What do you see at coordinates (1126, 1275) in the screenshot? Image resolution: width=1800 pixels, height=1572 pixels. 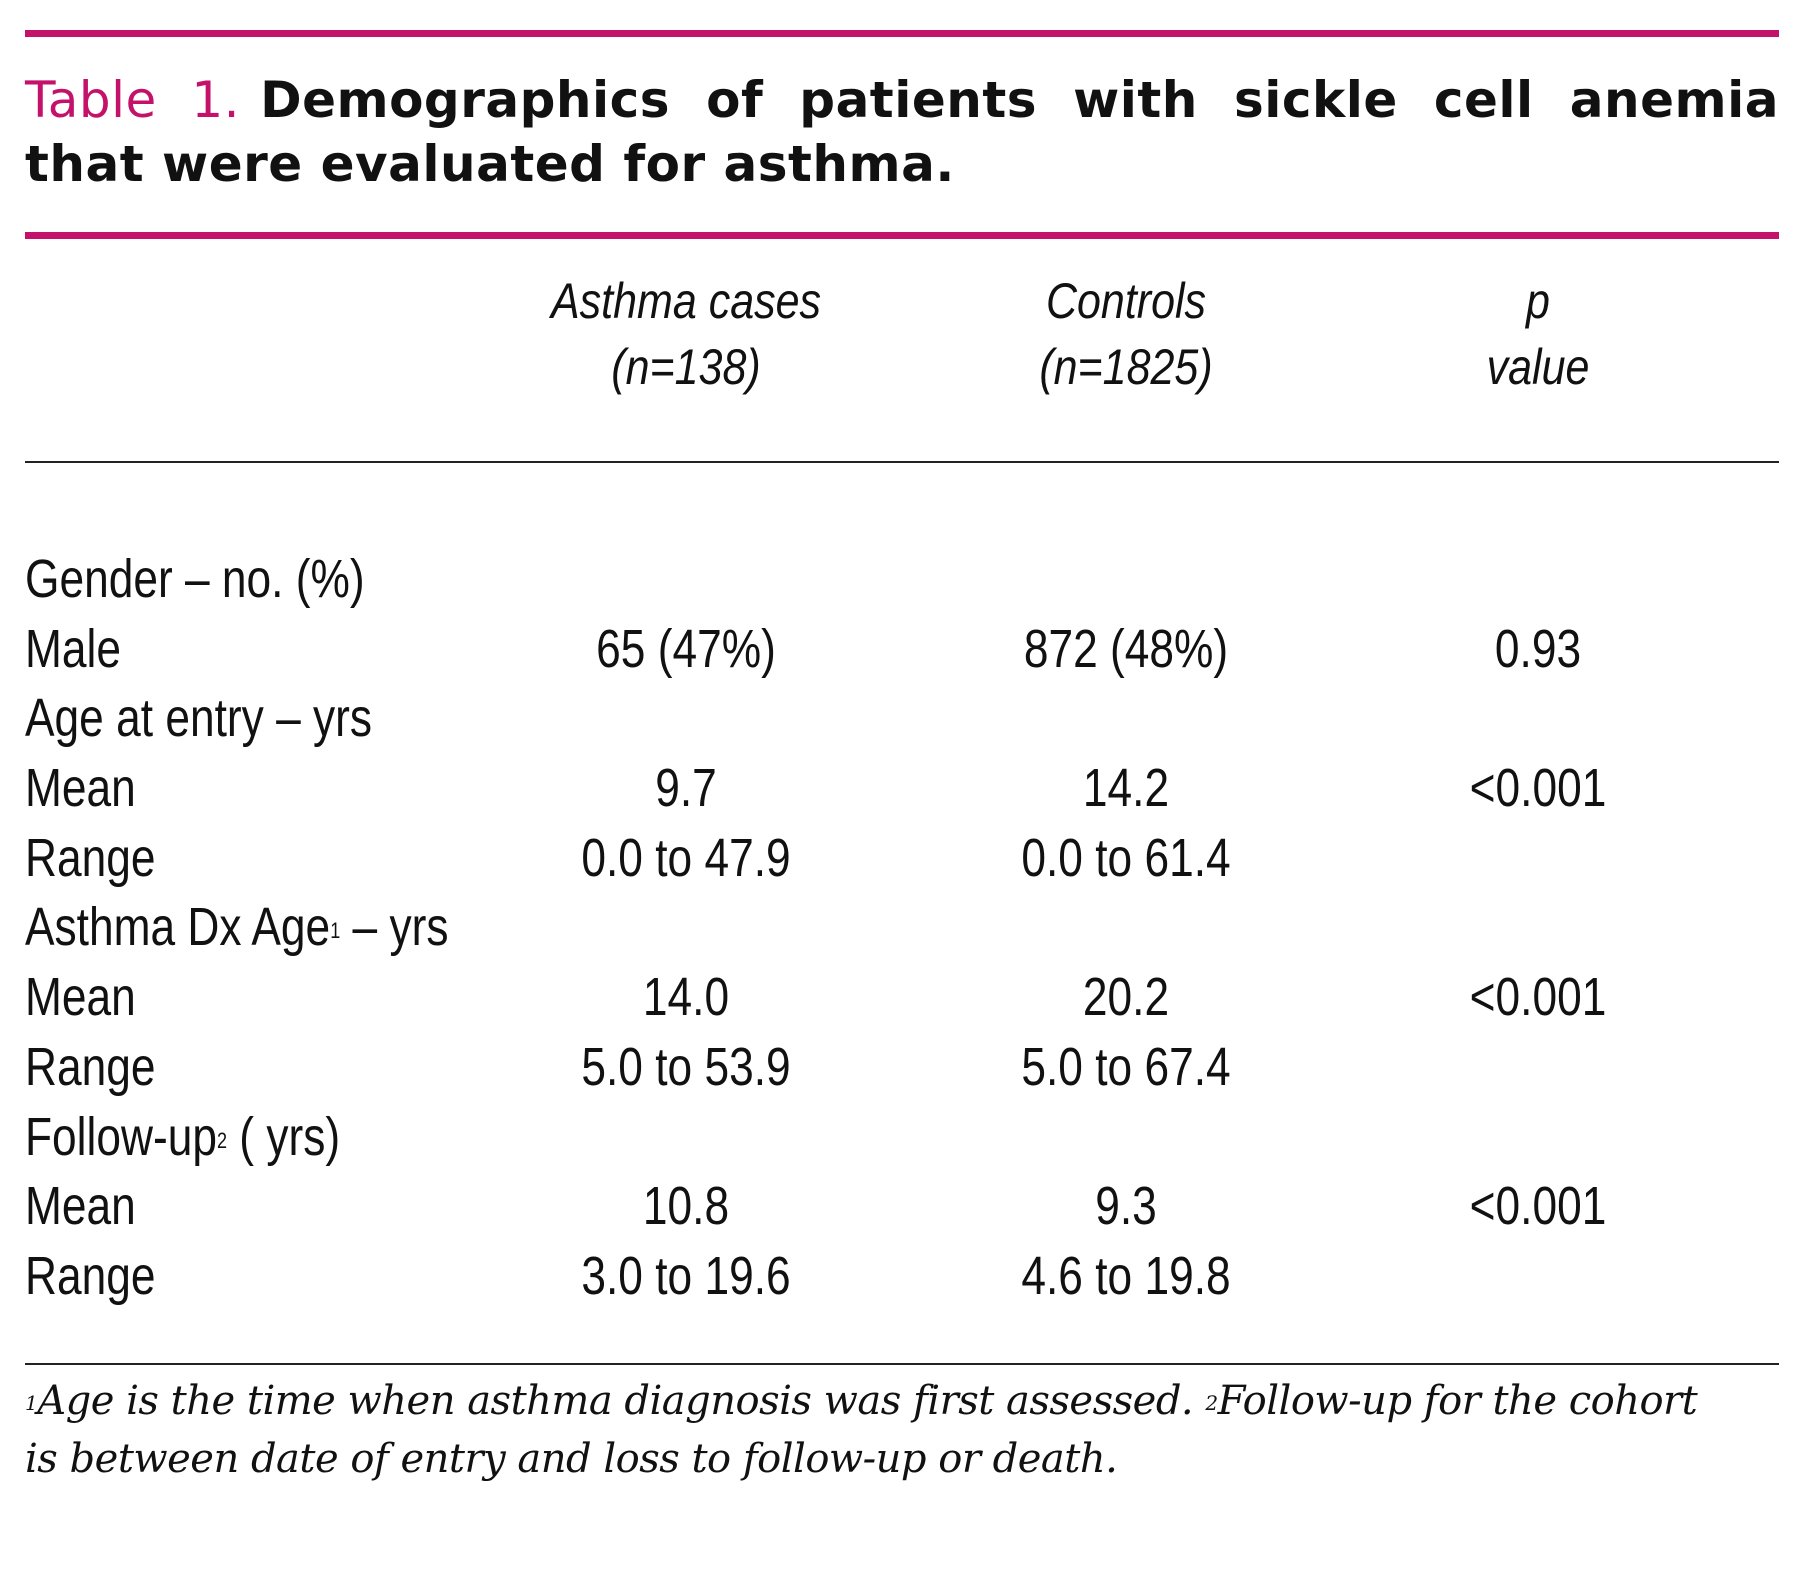 I see `cell-controls: 4.6 to 19.8` at bounding box center [1126, 1275].